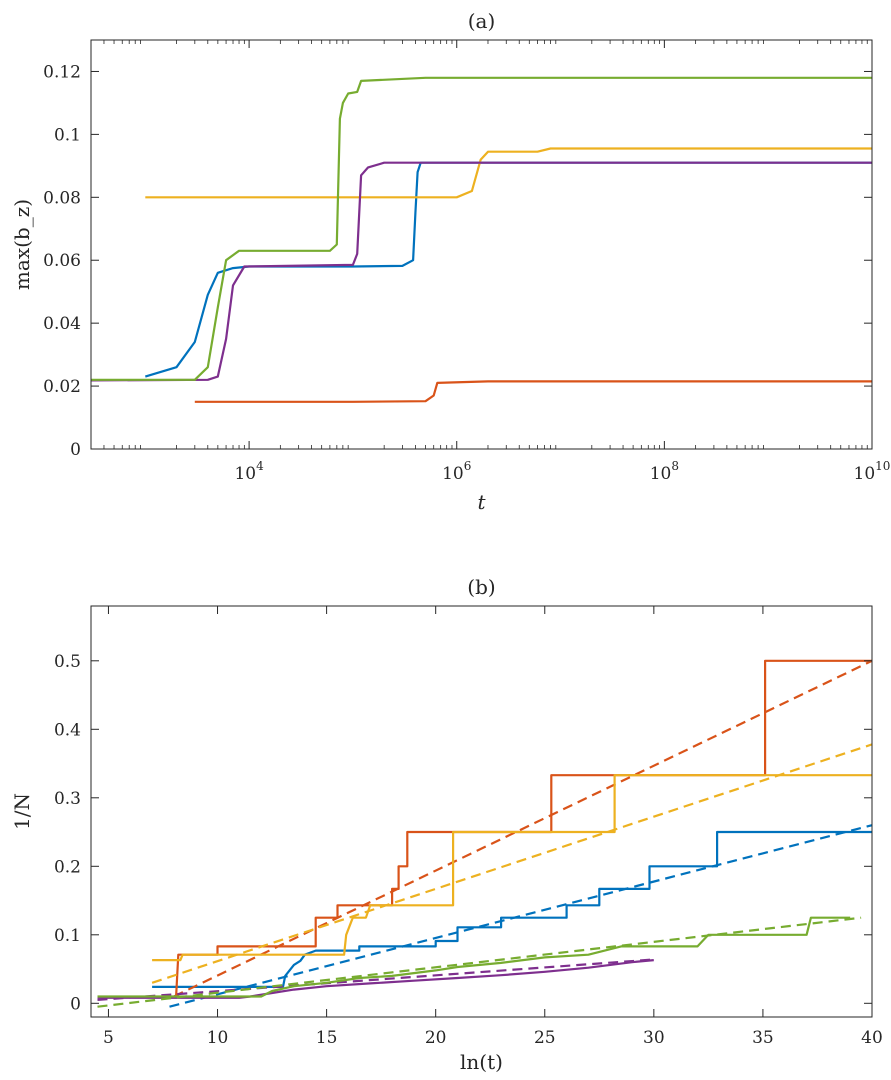  I want to click on y-axis-label: 1/N, so click(22, 811).